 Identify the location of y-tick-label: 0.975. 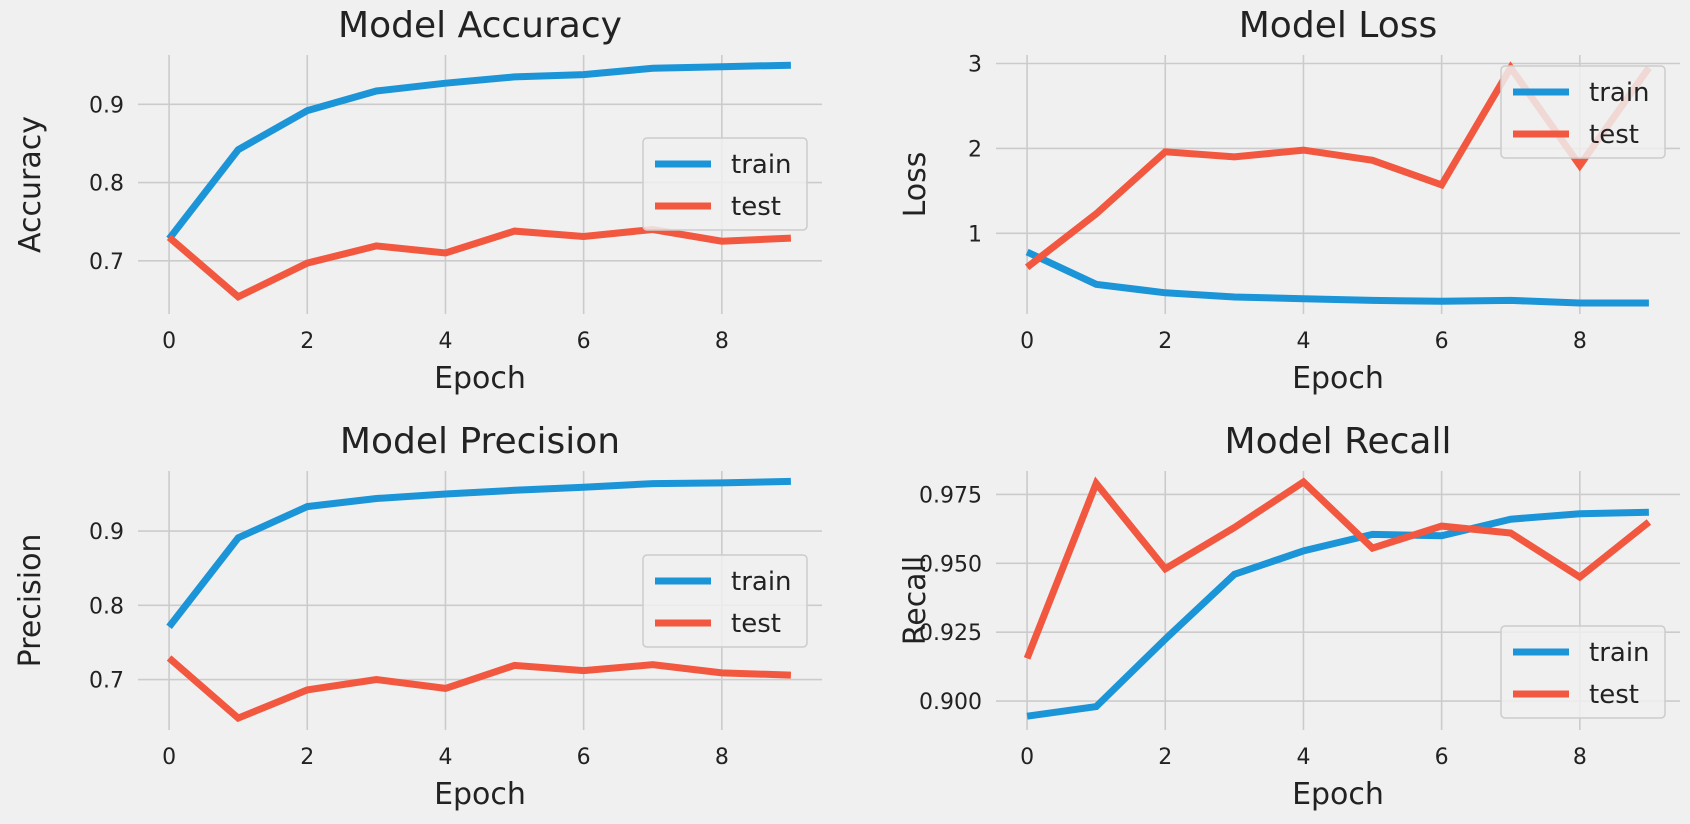
(950, 495).